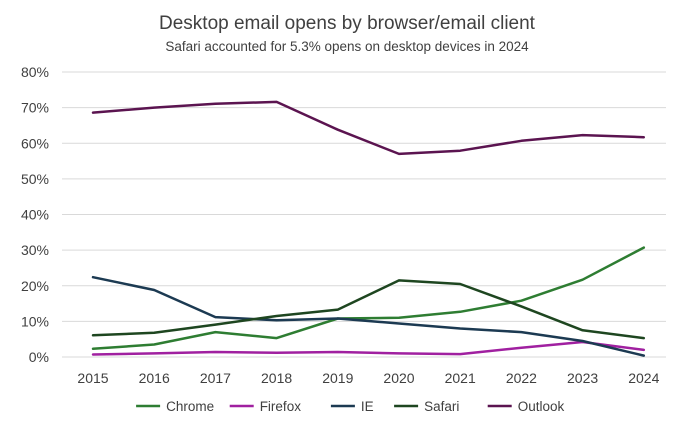 This screenshot has width=695, height=431. Describe the element at coordinates (441, 406) in the screenshot. I see `legend-label-safari: Safari` at that location.